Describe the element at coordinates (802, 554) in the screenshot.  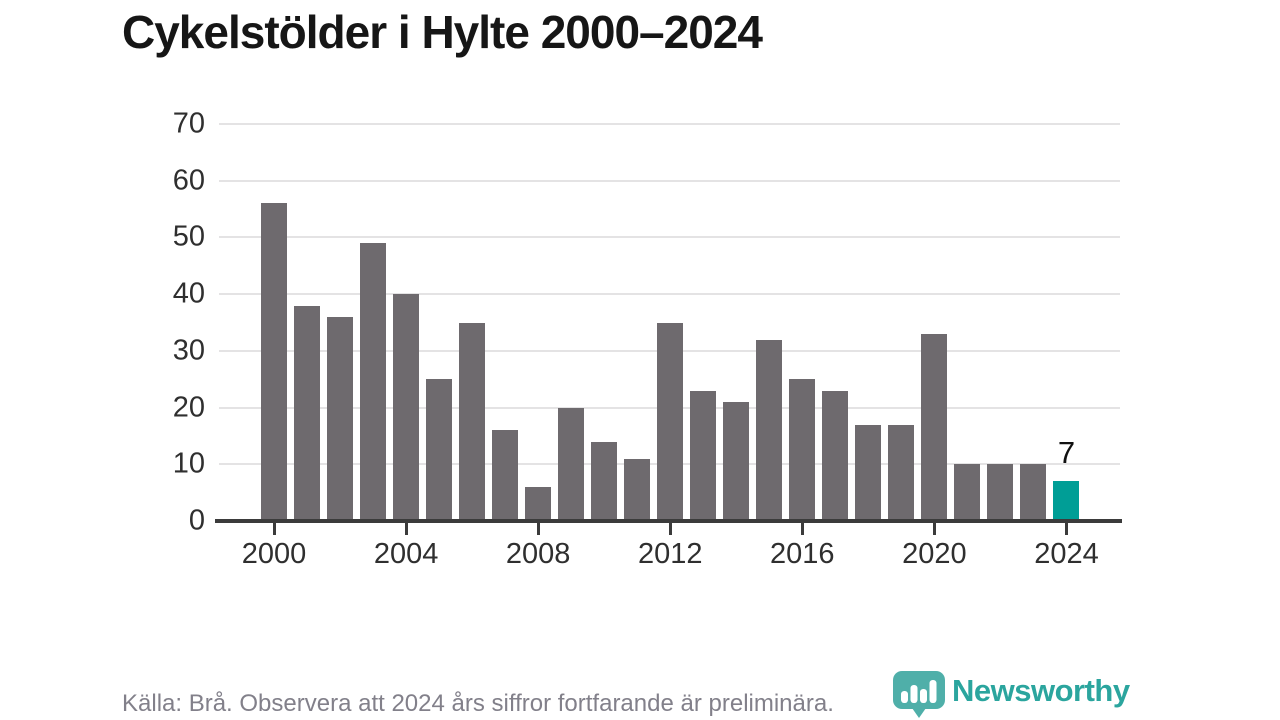
I see `x-tick-label-2016: 2016` at that location.